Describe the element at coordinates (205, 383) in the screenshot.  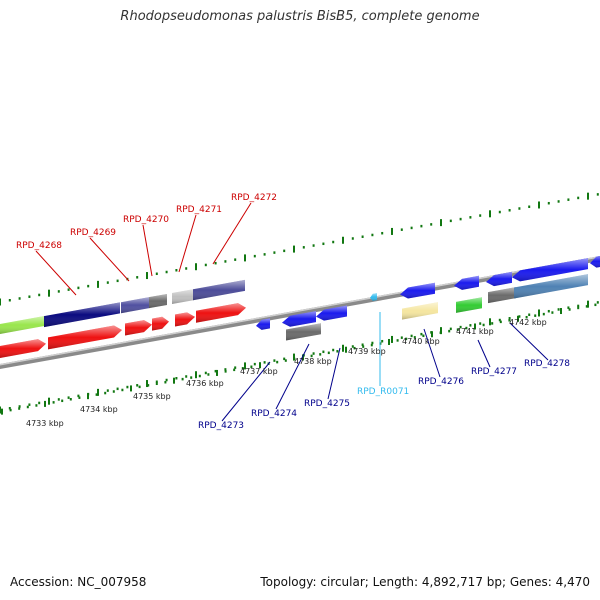
I see `ruler-label: 4736 kbp` at that location.